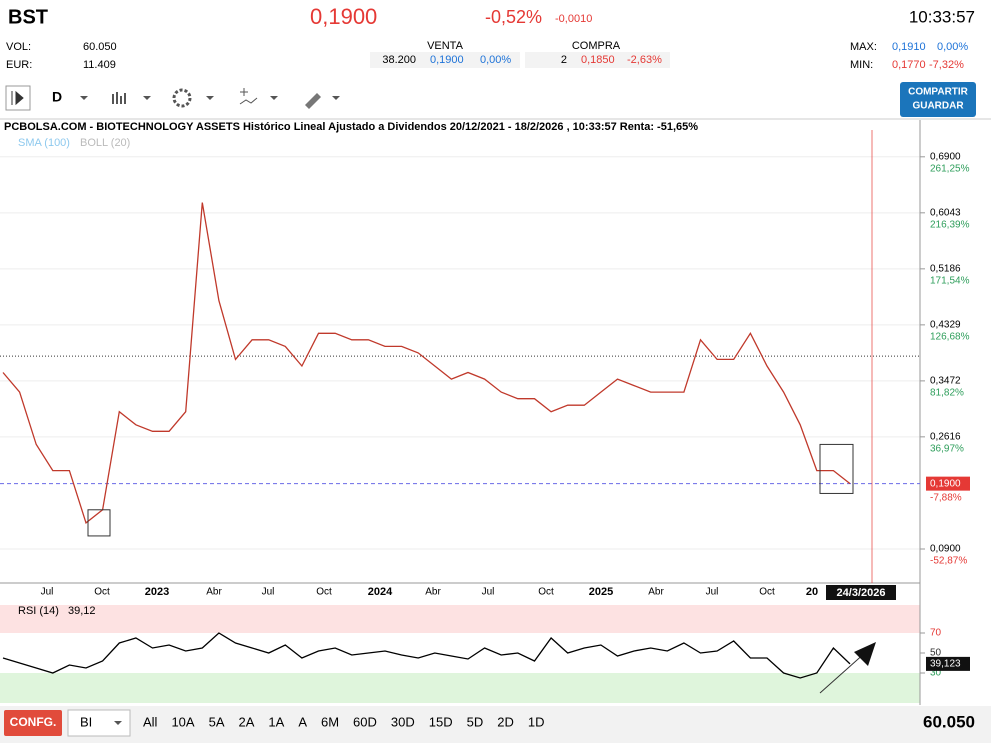  I want to click on rsi-last: 39,12, so click(82, 611).